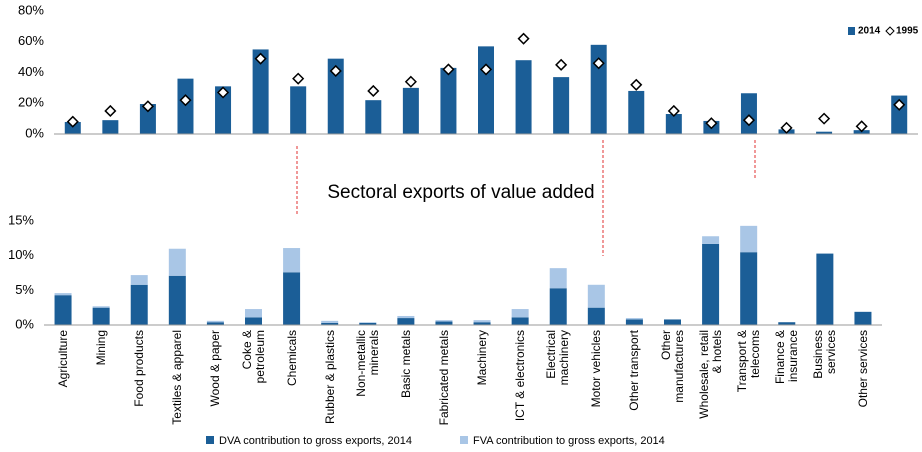  I want to click on legend-label: 2014, so click(869, 31).